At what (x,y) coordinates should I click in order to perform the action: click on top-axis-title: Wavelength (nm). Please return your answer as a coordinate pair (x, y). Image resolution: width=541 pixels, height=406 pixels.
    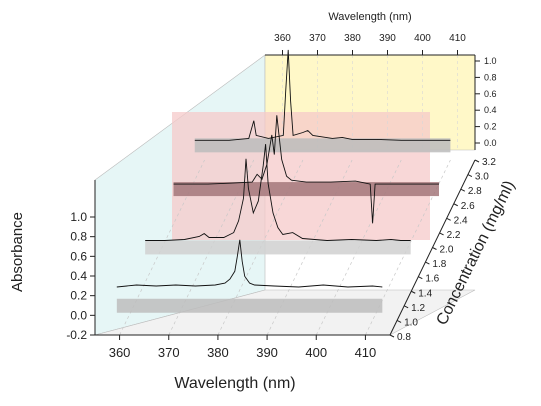
    Looking at the image, I should click on (369, 17).